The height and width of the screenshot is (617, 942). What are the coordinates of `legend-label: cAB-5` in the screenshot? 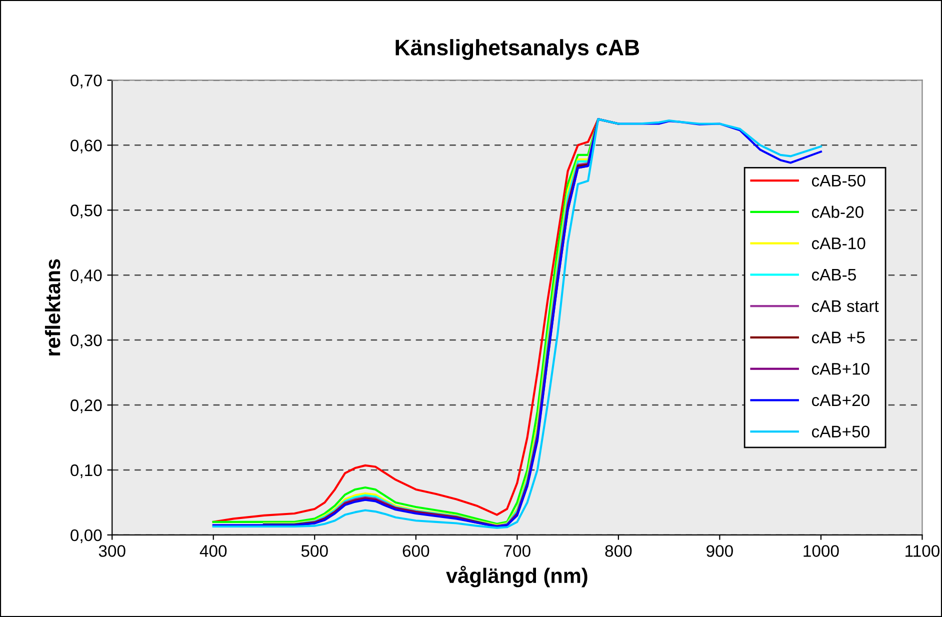 It's located at (834, 275).